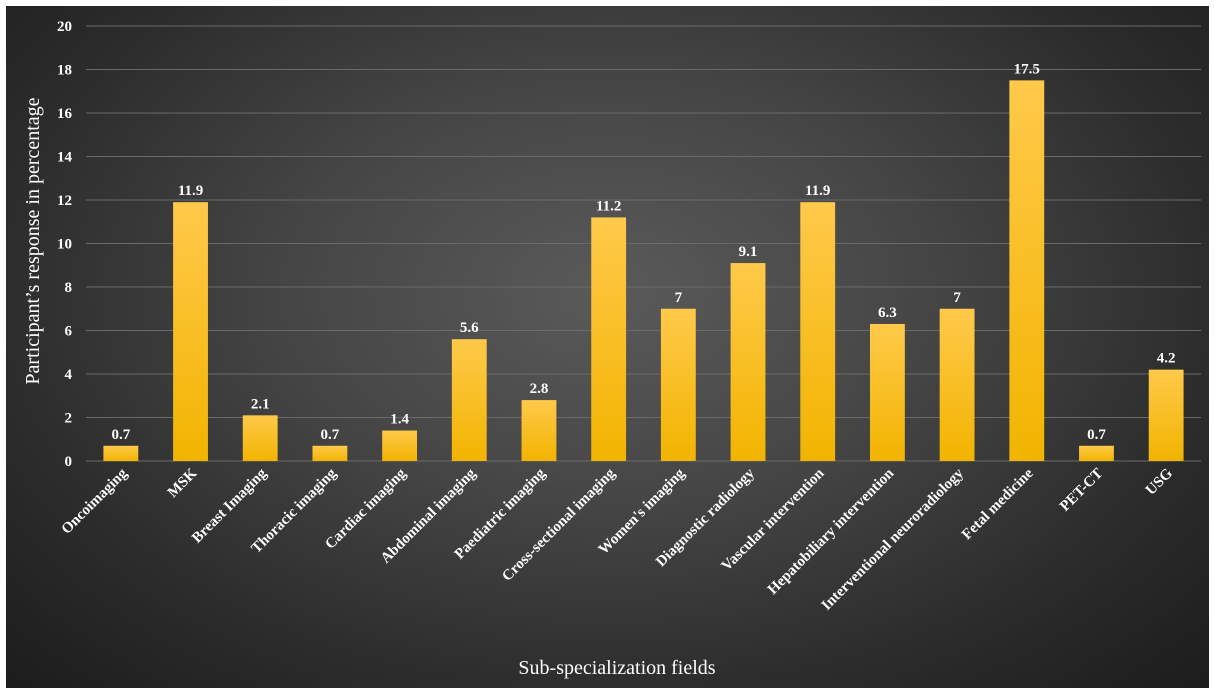  I want to click on y-tick-label: 10, so click(64, 245).